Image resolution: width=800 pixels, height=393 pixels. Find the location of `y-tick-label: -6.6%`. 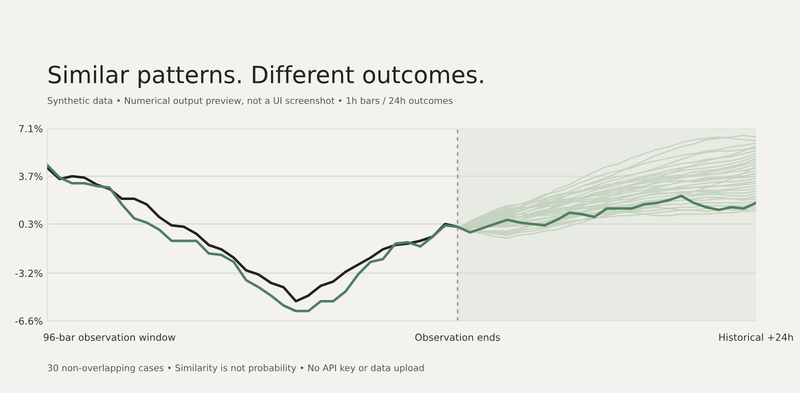

y-tick-label: -6.6% is located at coordinates (28, 321).